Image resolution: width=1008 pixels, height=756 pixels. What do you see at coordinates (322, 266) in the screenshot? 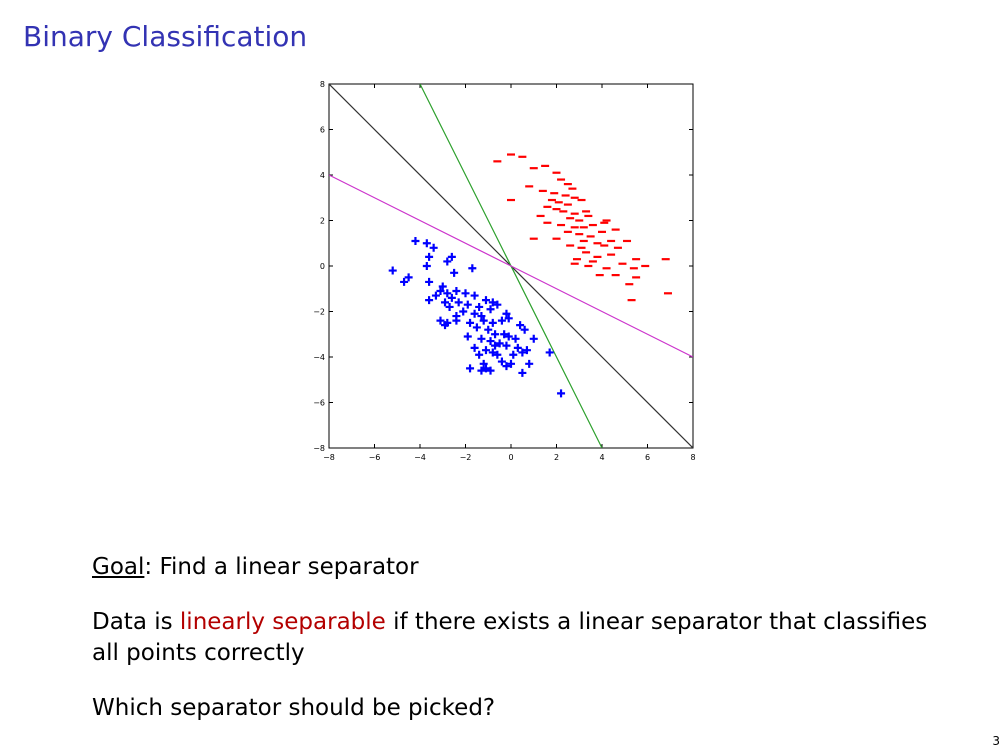
I see `y-tick-label: 0` at bounding box center [322, 266].